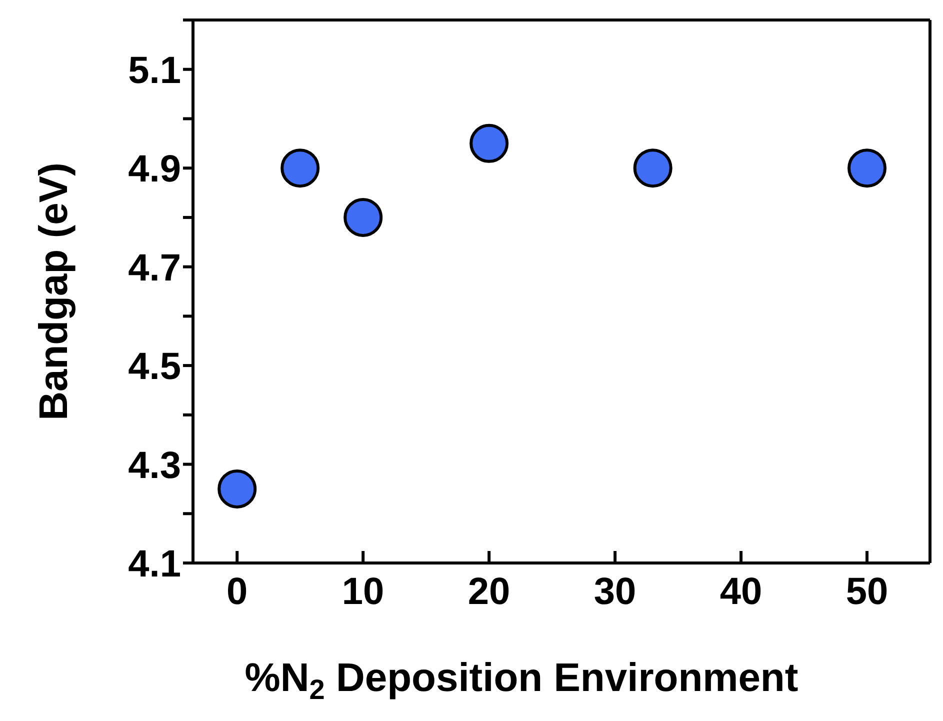  What do you see at coordinates (363, 591) in the screenshot?
I see `x-tick-label: 10` at bounding box center [363, 591].